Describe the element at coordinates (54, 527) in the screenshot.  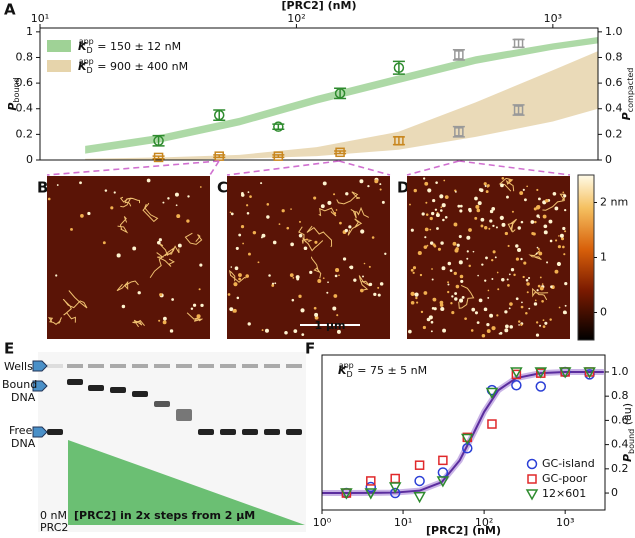
I see `control-label: PRC2` at that location.